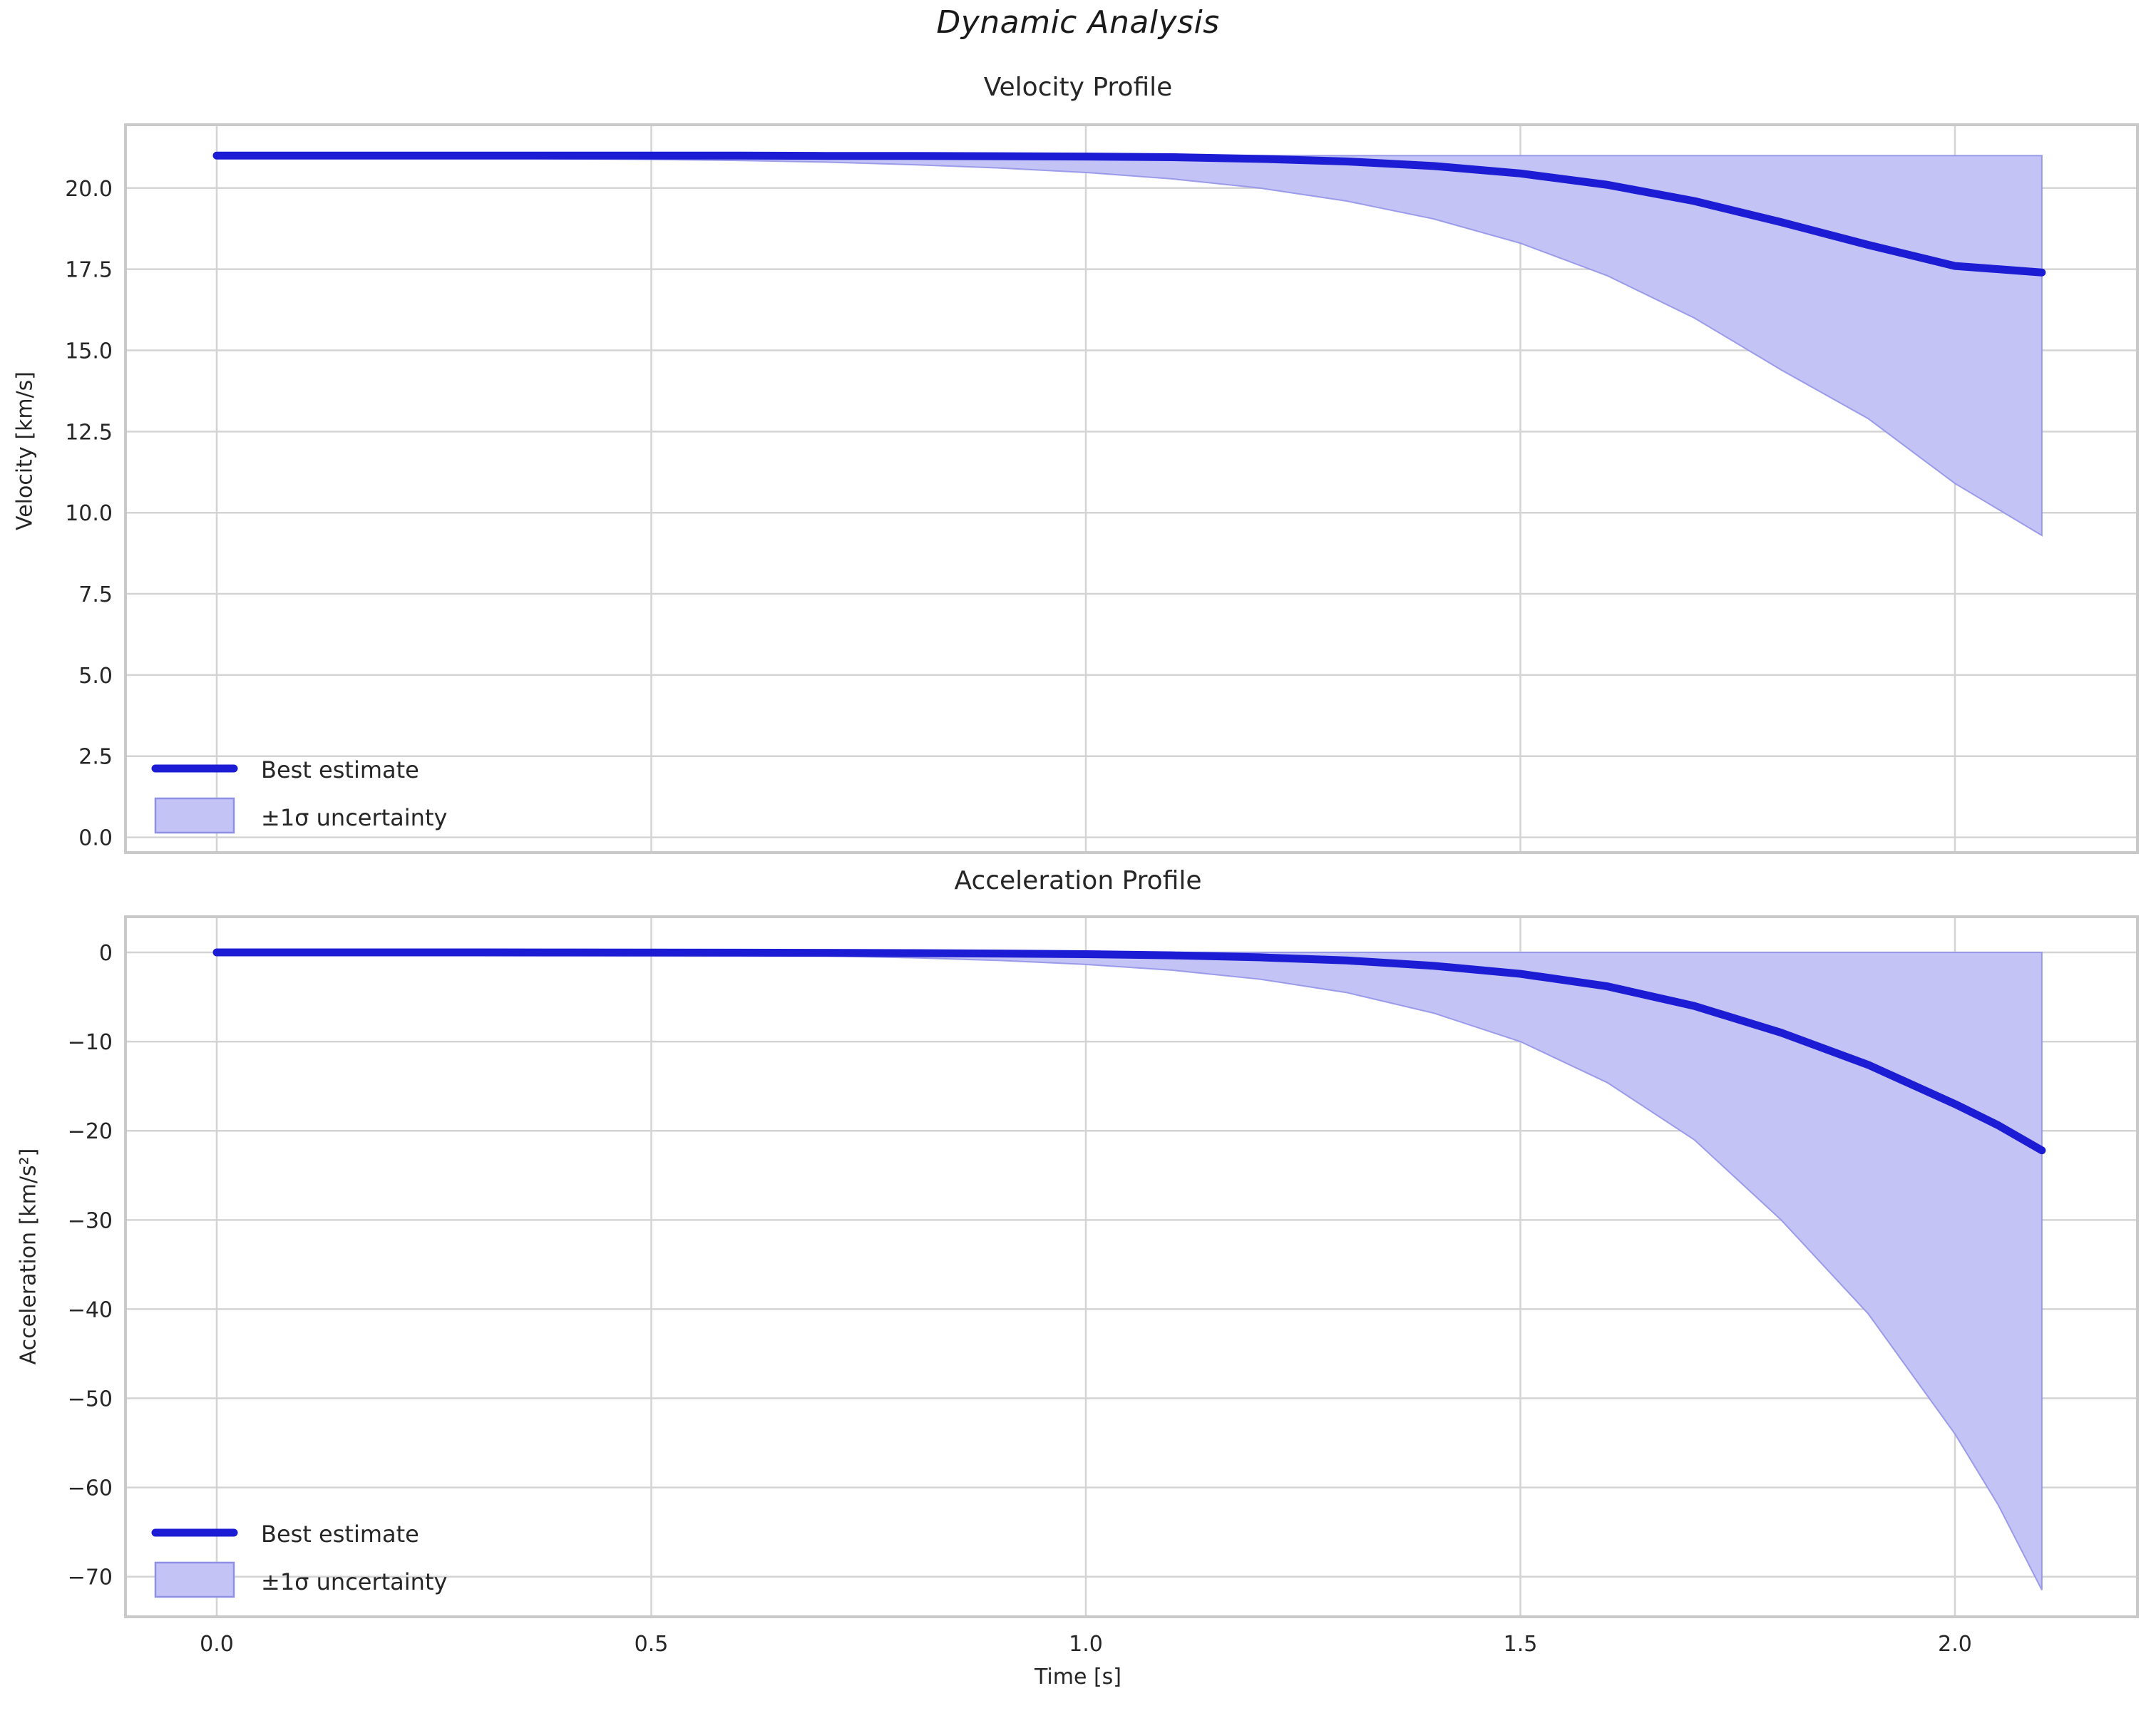 This screenshot has width=2156, height=1728. What do you see at coordinates (90, 1220) in the screenshot?
I see `acceleration-y-tick-label: −30` at bounding box center [90, 1220].